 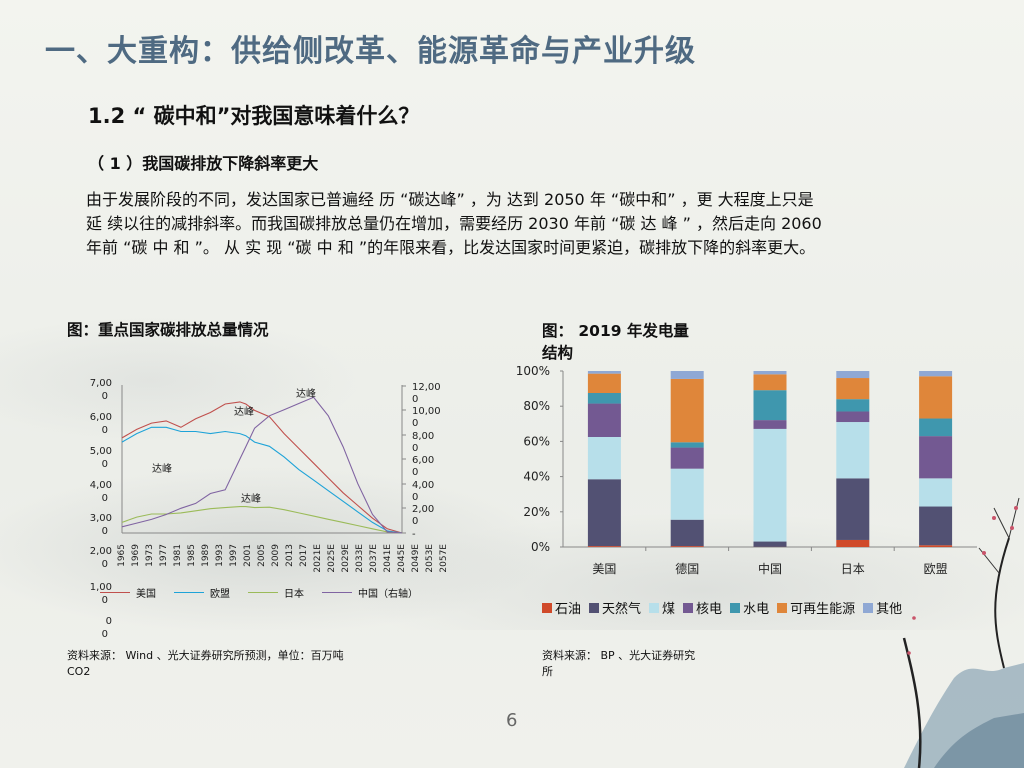 What do you see at coordinates (202, 592) in the screenshot?
I see `legend-item-eu: 欧盟` at bounding box center [202, 592].